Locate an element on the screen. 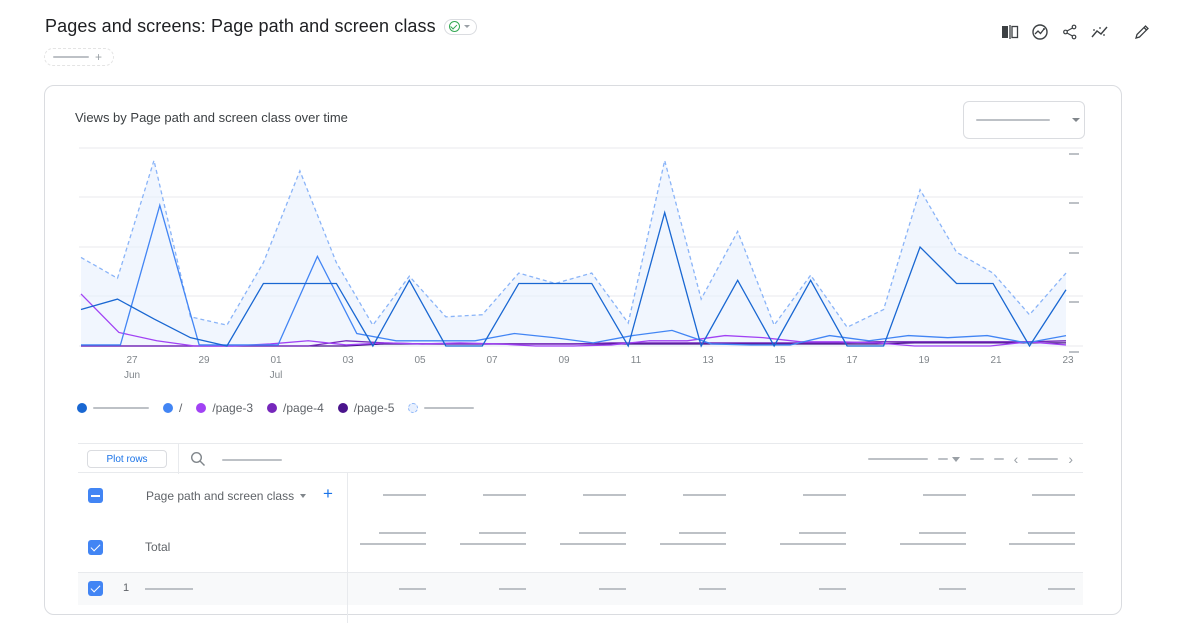  x-tick-label: 07 is located at coordinates (492, 360).